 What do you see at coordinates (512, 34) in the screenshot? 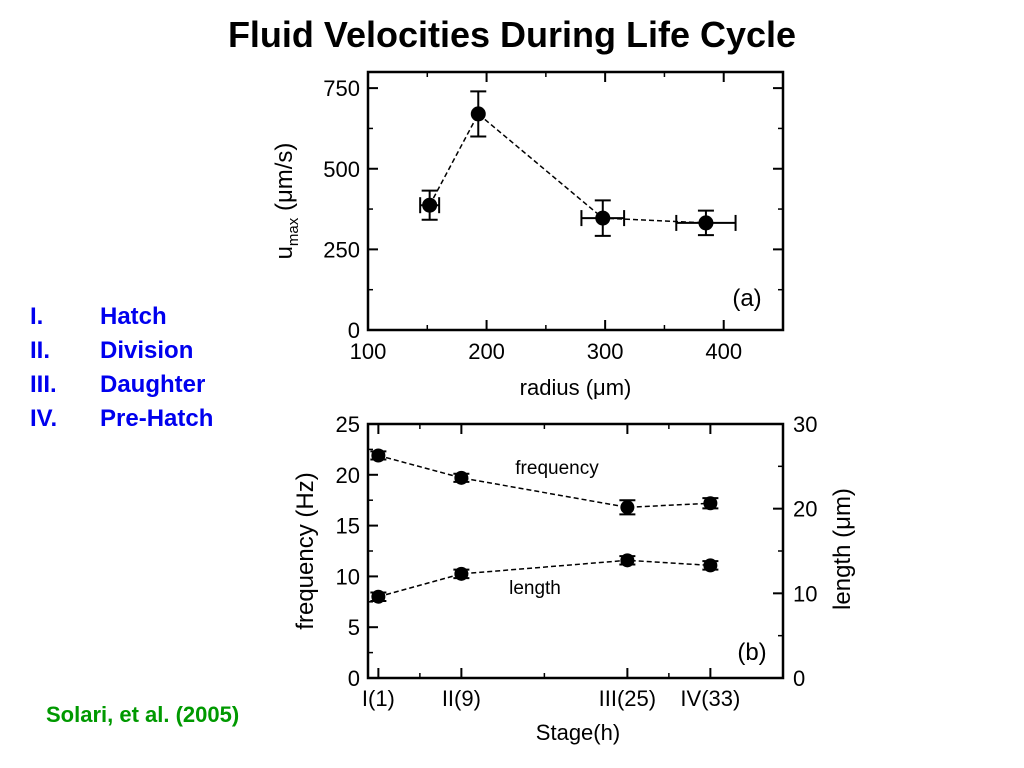
I see `slide-title: Fluid Velocities During Life Cycle` at bounding box center [512, 34].